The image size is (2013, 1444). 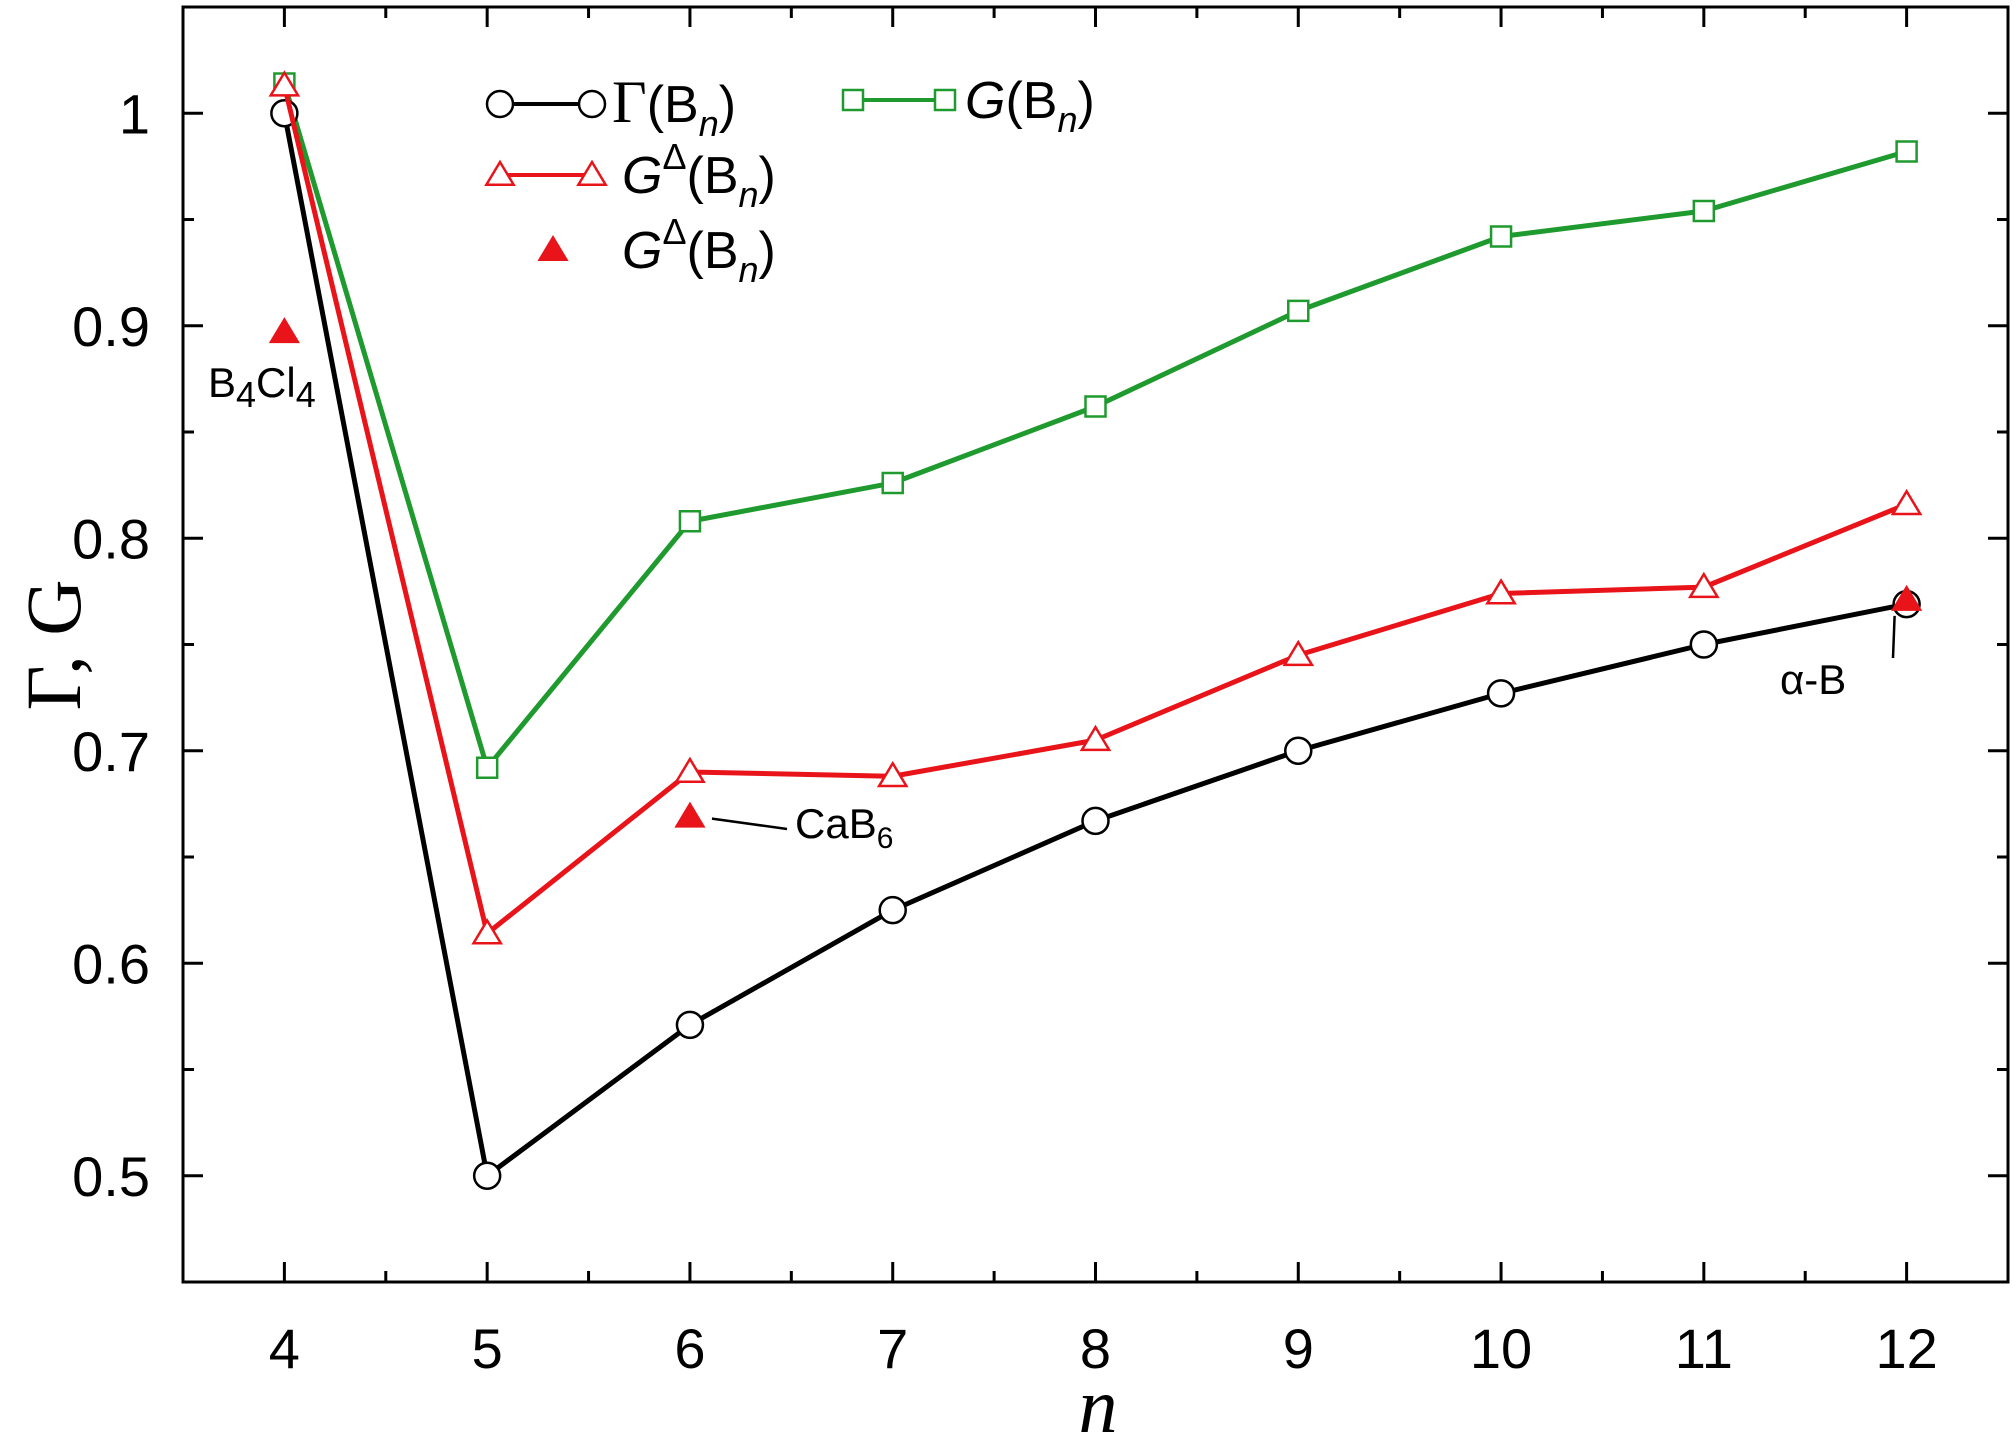 What do you see at coordinates (789, 179) in the screenshot?
I see `legend: Γ(Bn) G(Bn) GΔ(Bn)GΔ(Bn)` at bounding box center [789, 179].